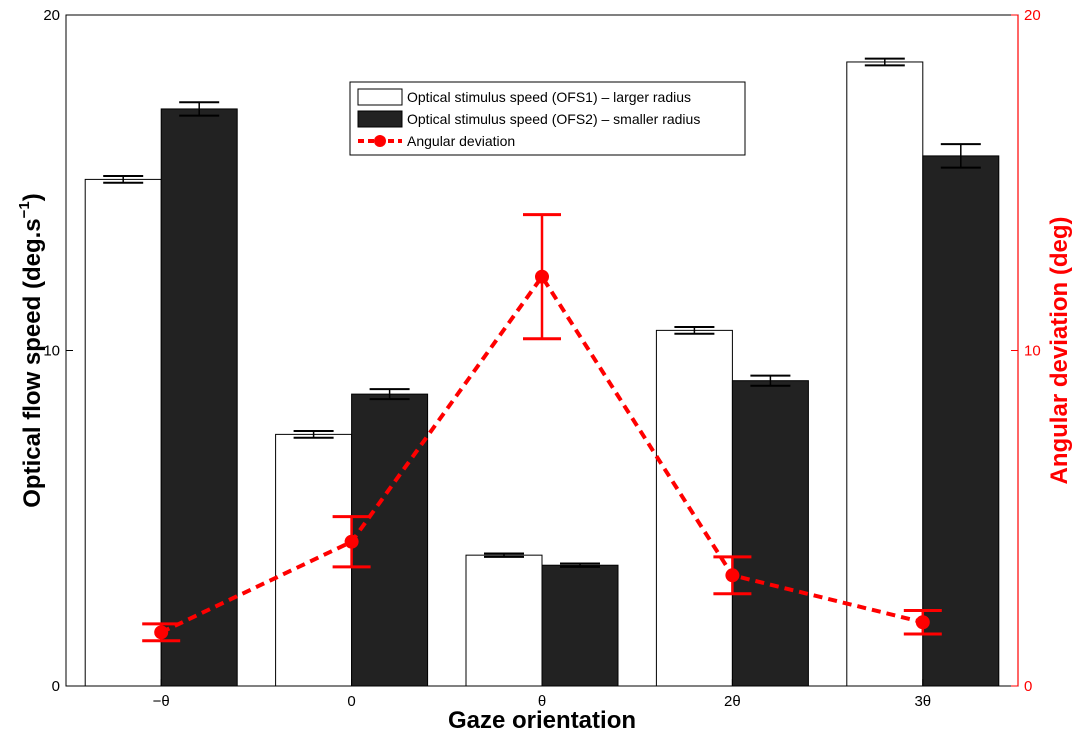  I want to click on y-tick-label-1: 10, so click(51, 351).